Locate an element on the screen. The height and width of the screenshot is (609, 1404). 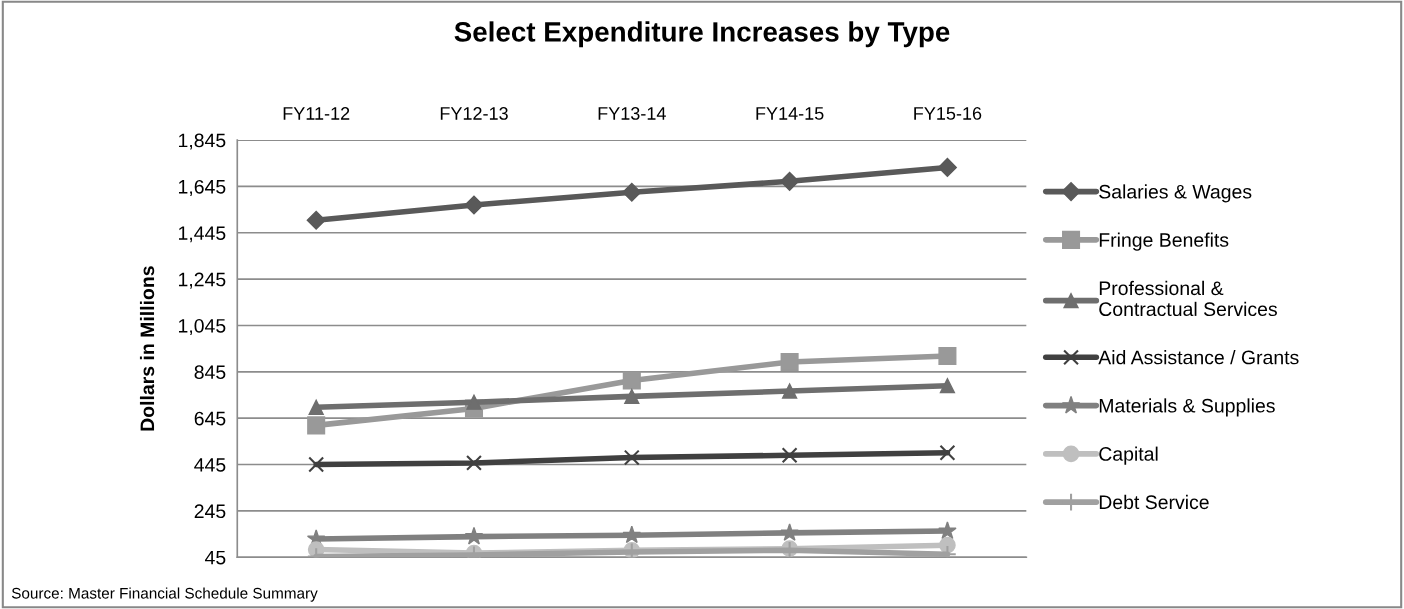
legend-label: Professional & Contractual Services is located at coordinates (1188, 298).